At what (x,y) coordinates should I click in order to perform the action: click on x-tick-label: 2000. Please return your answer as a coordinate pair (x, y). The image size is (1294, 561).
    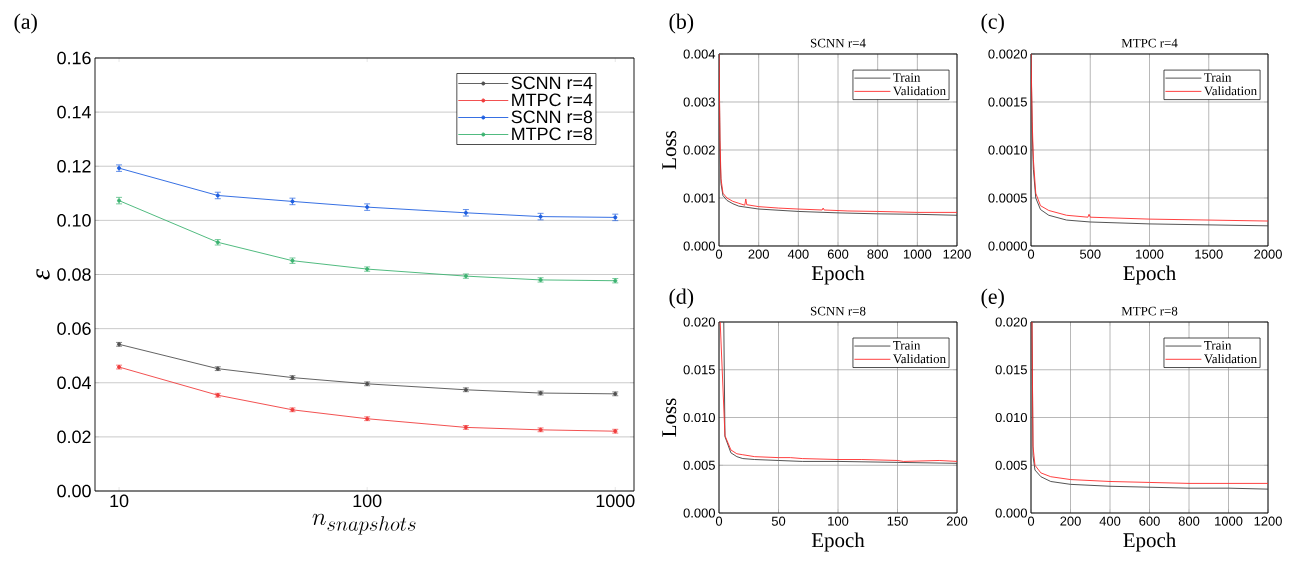
    Looking at the image, I should click on (1268, 254).